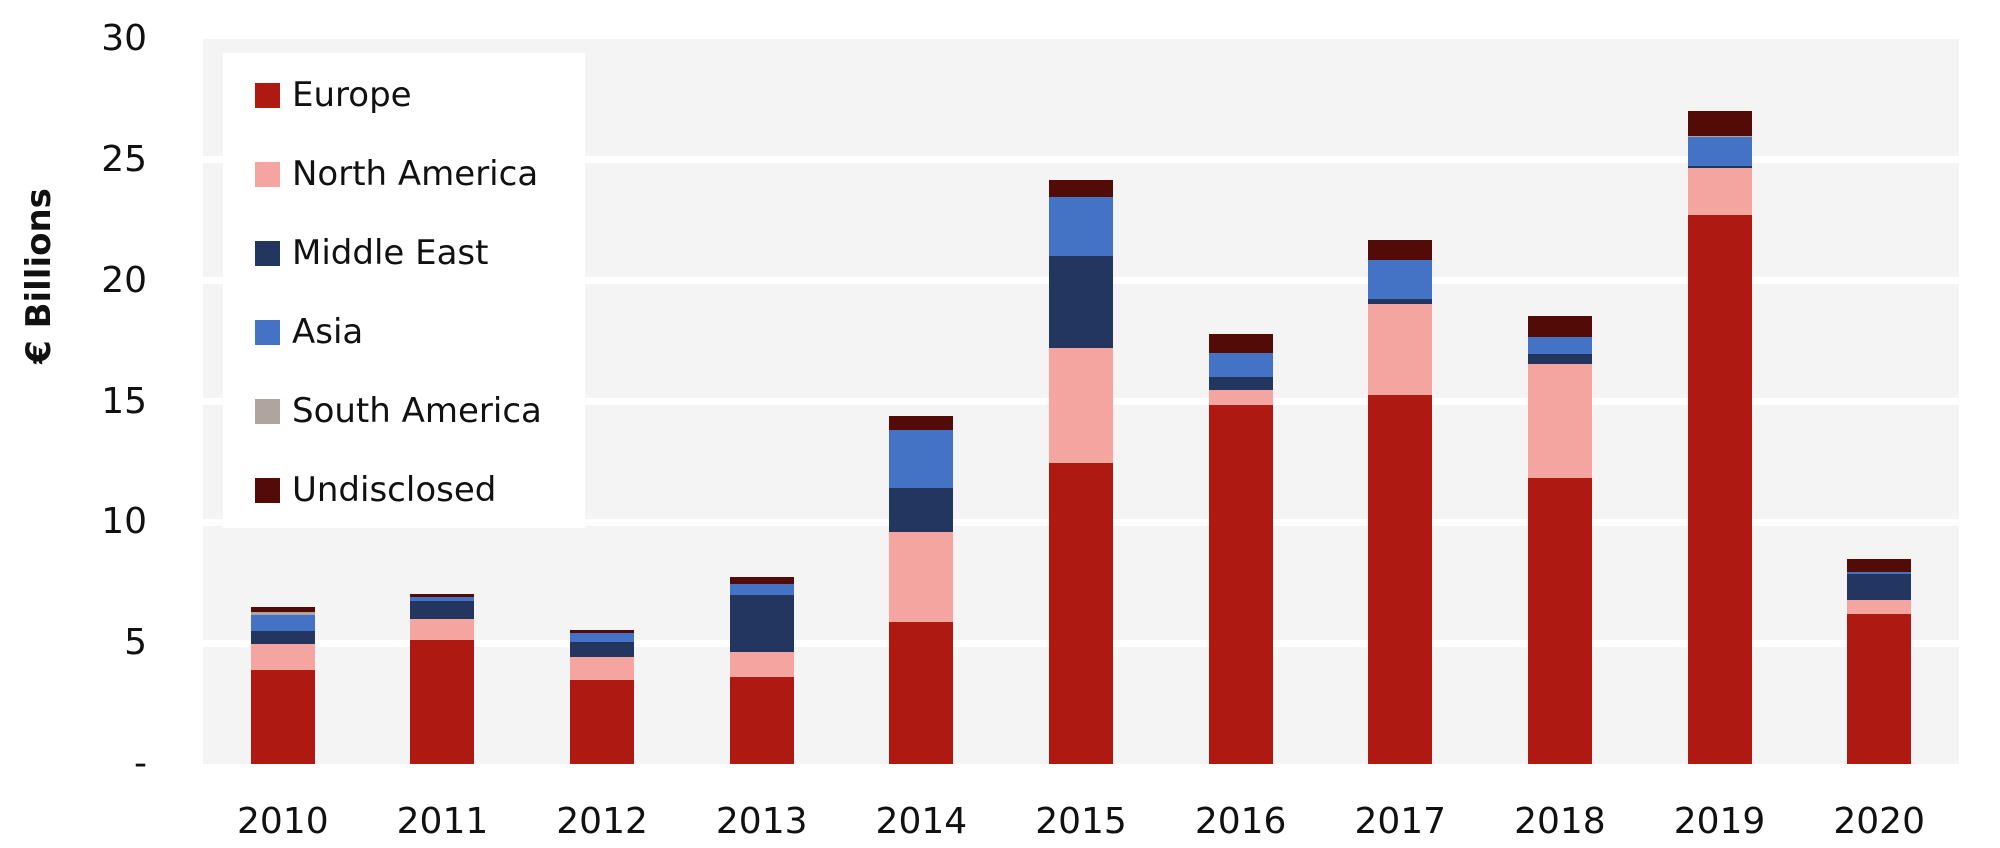 Image resolution: width=2000 pixels, height=848 pixels. What do you see at coordinates (283, 821) in the screenshot?
I see `x-tick-label: 2010` at bounding box center [283, 821].